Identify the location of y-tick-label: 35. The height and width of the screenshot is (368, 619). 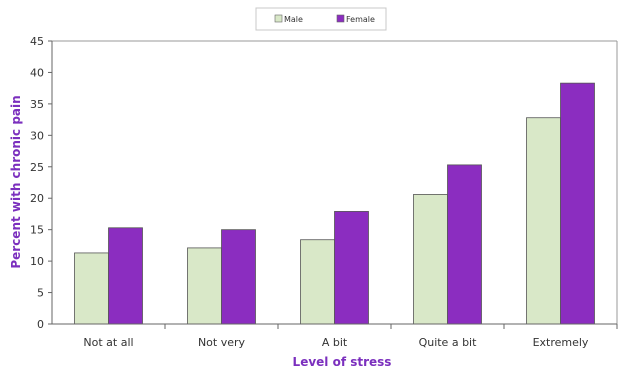
(37, 104).